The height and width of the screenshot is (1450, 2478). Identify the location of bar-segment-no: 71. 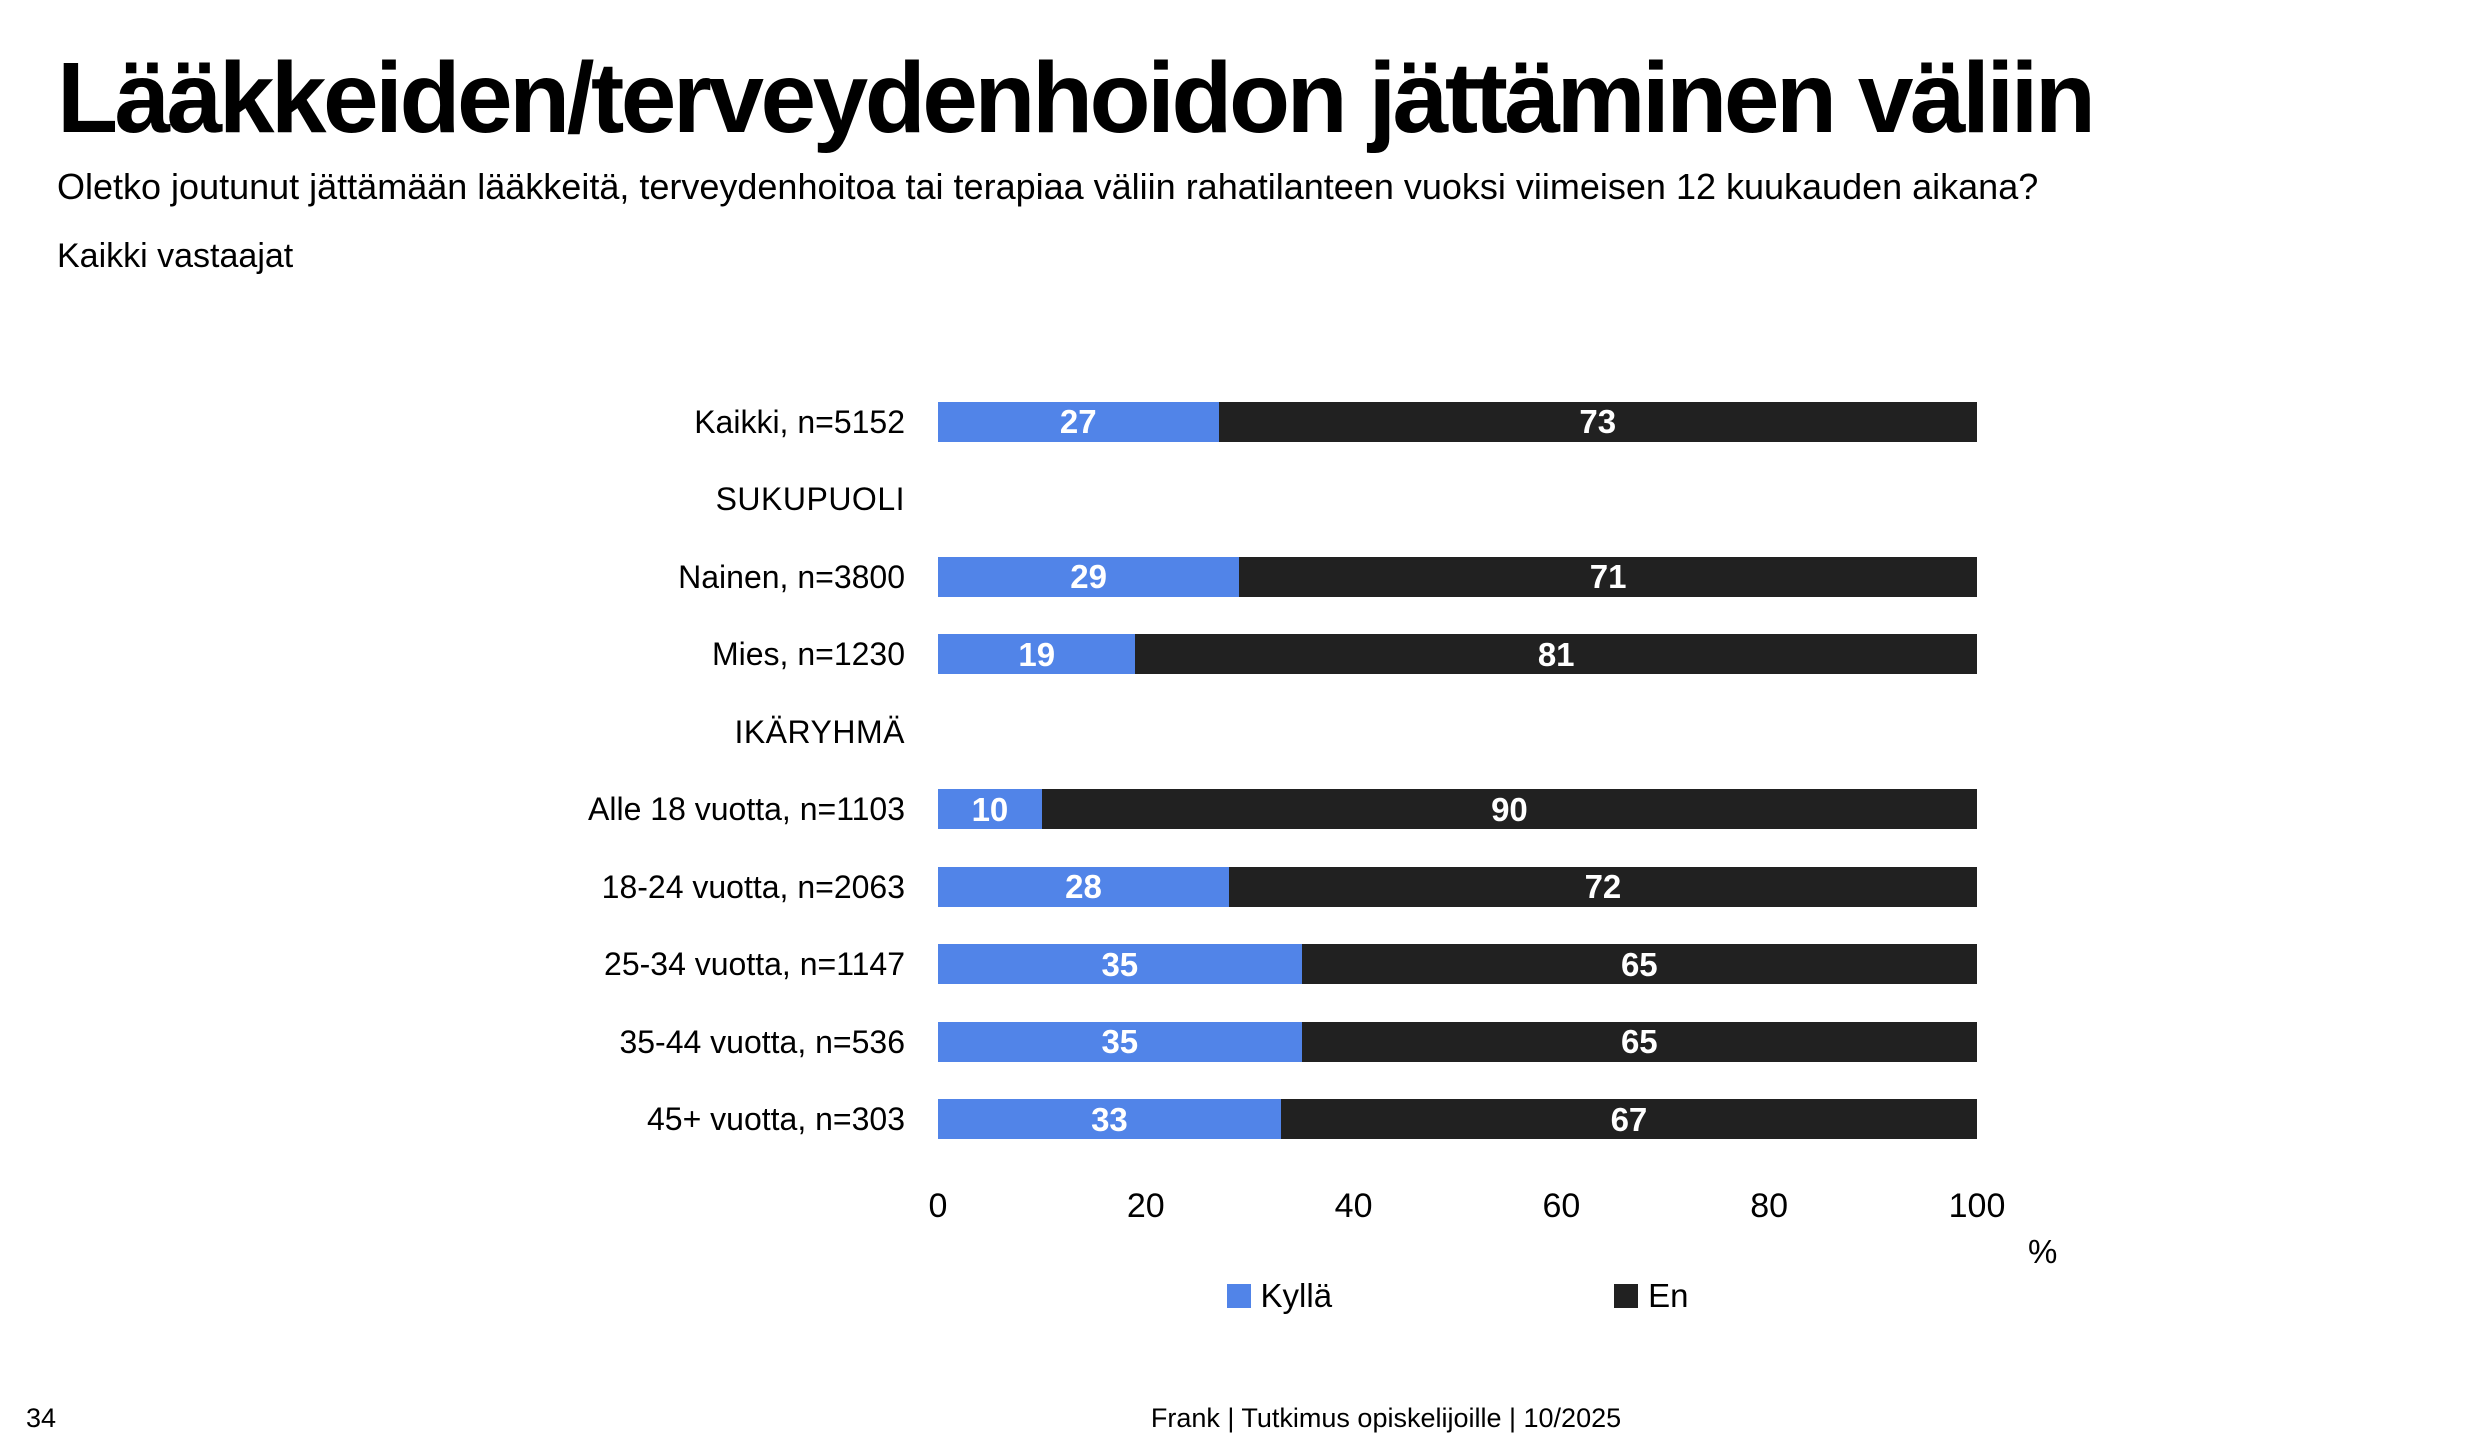
(1608, 576).